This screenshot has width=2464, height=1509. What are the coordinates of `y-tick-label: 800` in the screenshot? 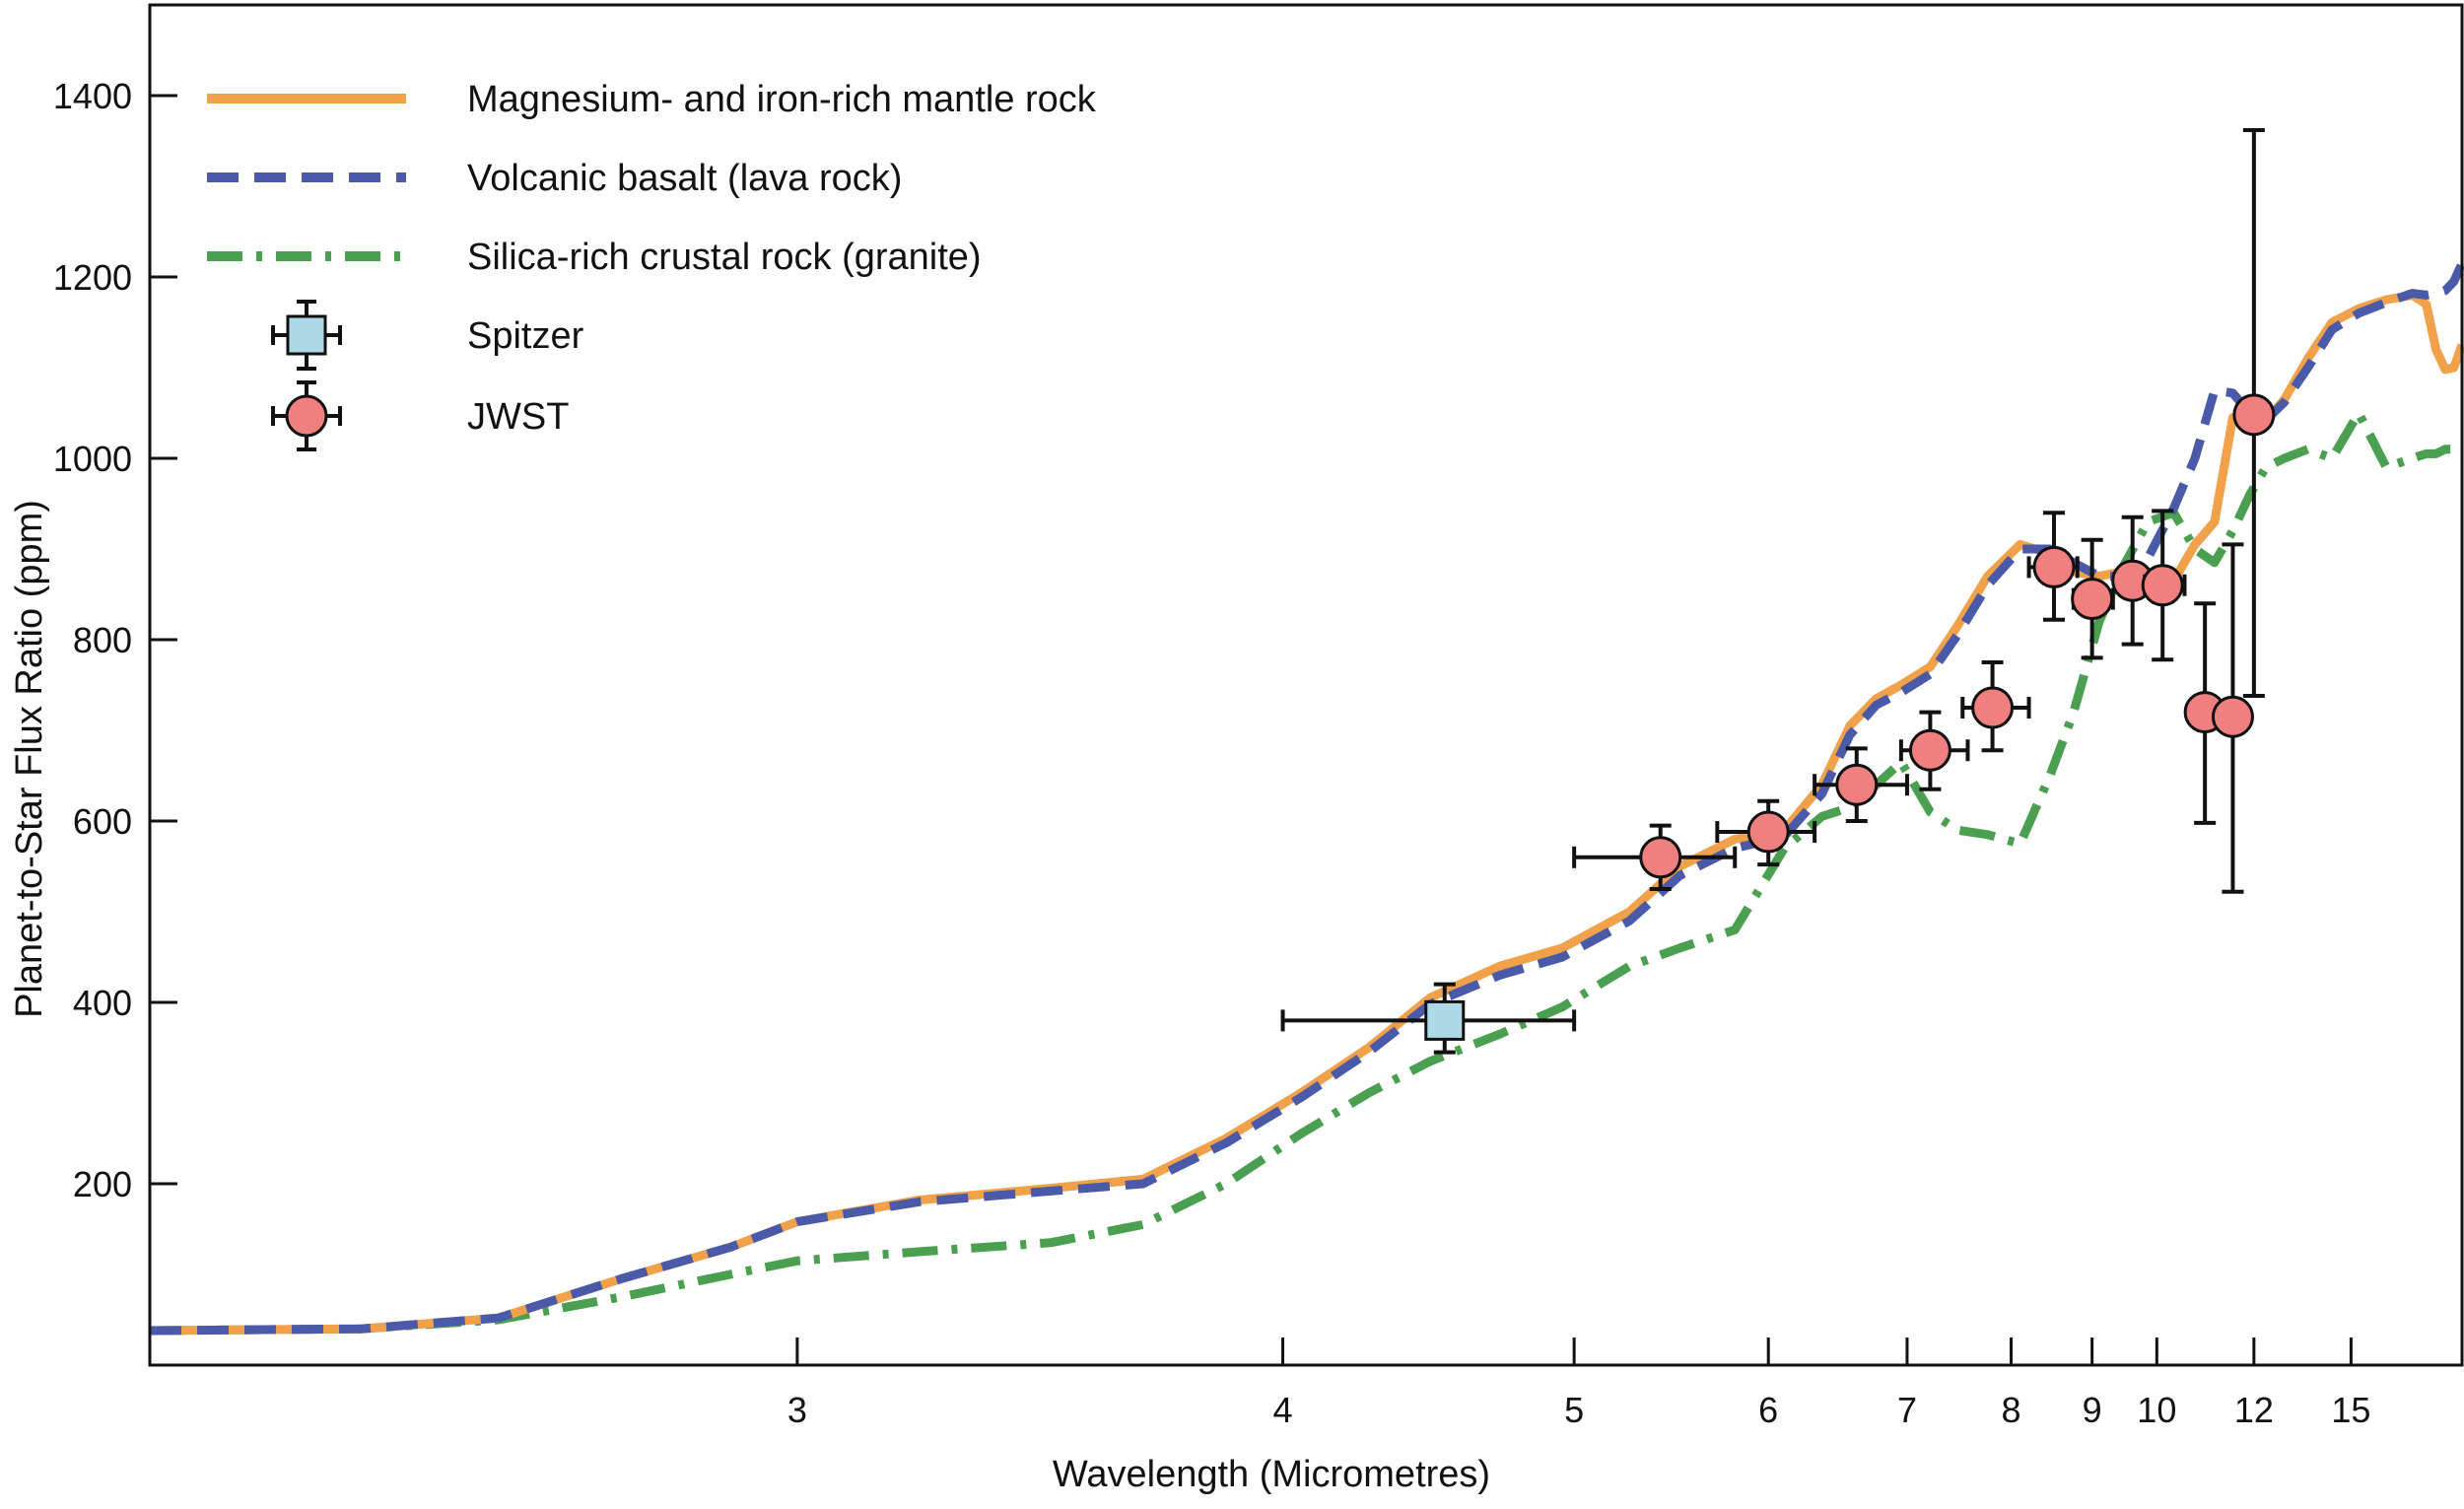 It's located at (102, 640).